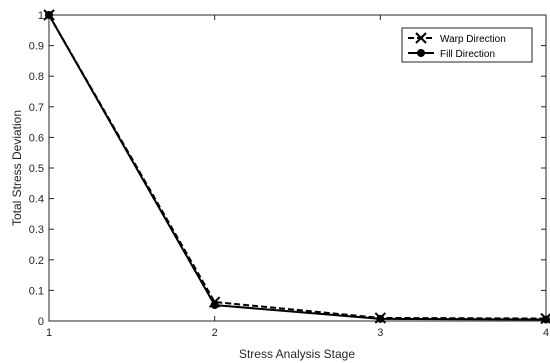 The height and width of the screenshot is (363, 550). I want to click on x-marker-stroke, so click(421, 38).